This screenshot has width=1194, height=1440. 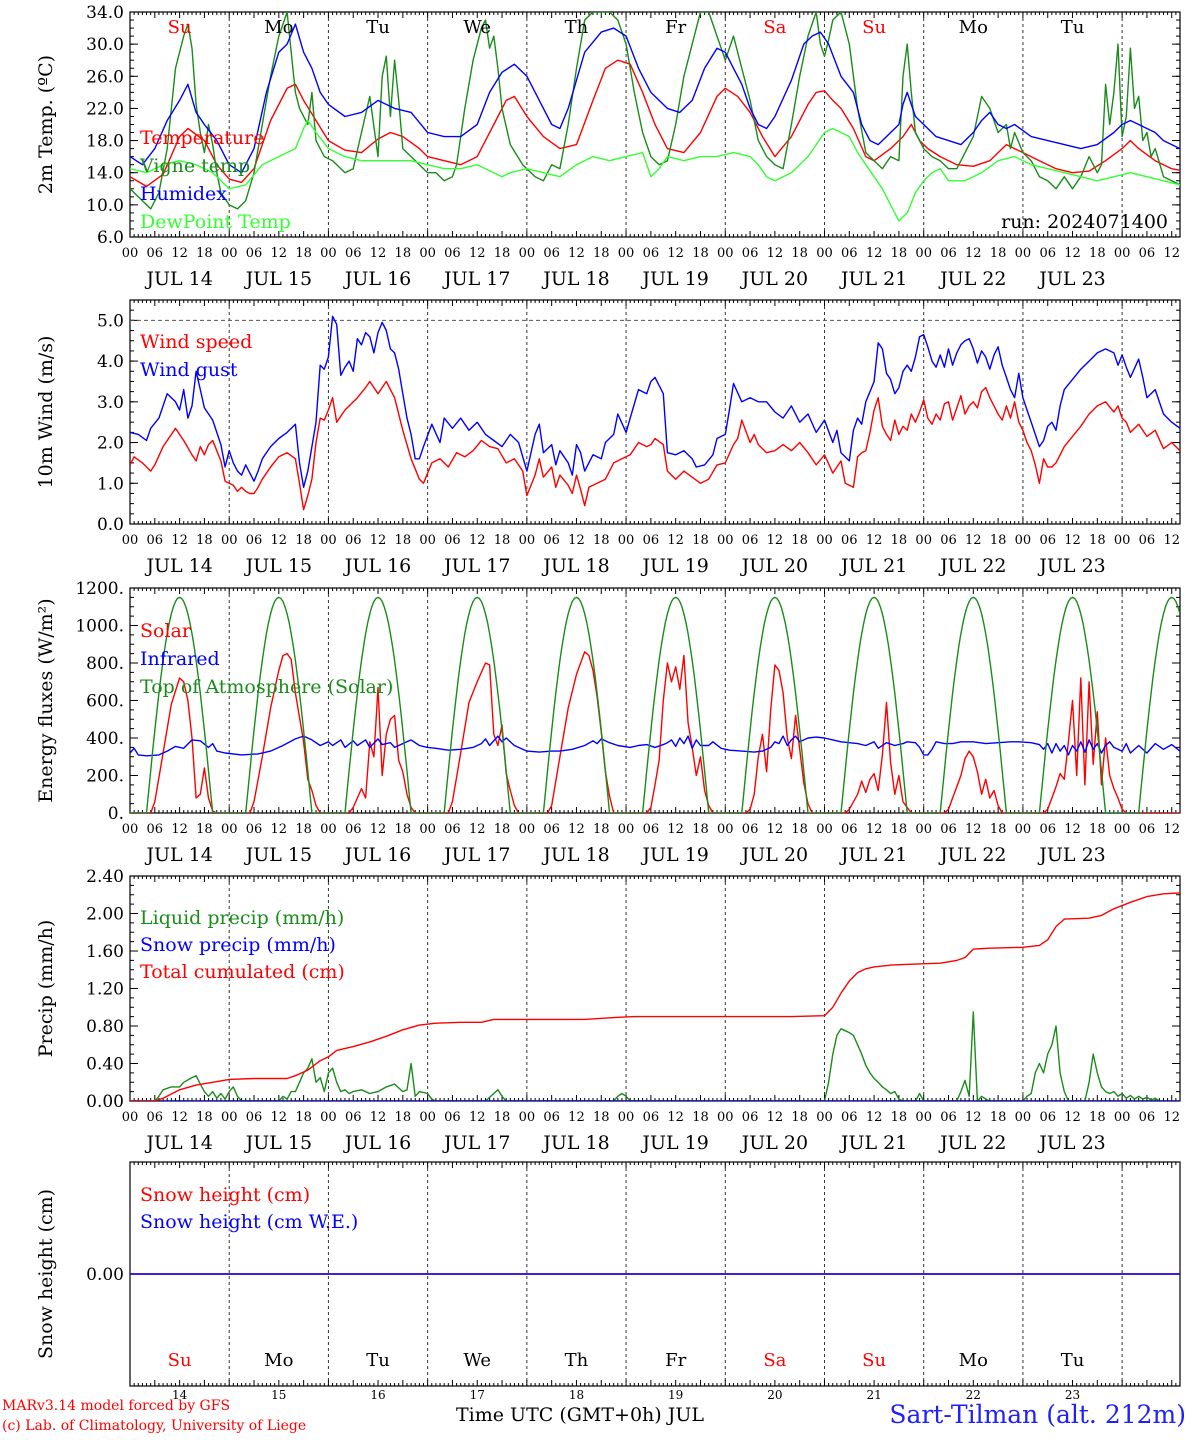 I want to click on legend-entry: Snow height (cm W.E.), so click(x=249, y=1222).